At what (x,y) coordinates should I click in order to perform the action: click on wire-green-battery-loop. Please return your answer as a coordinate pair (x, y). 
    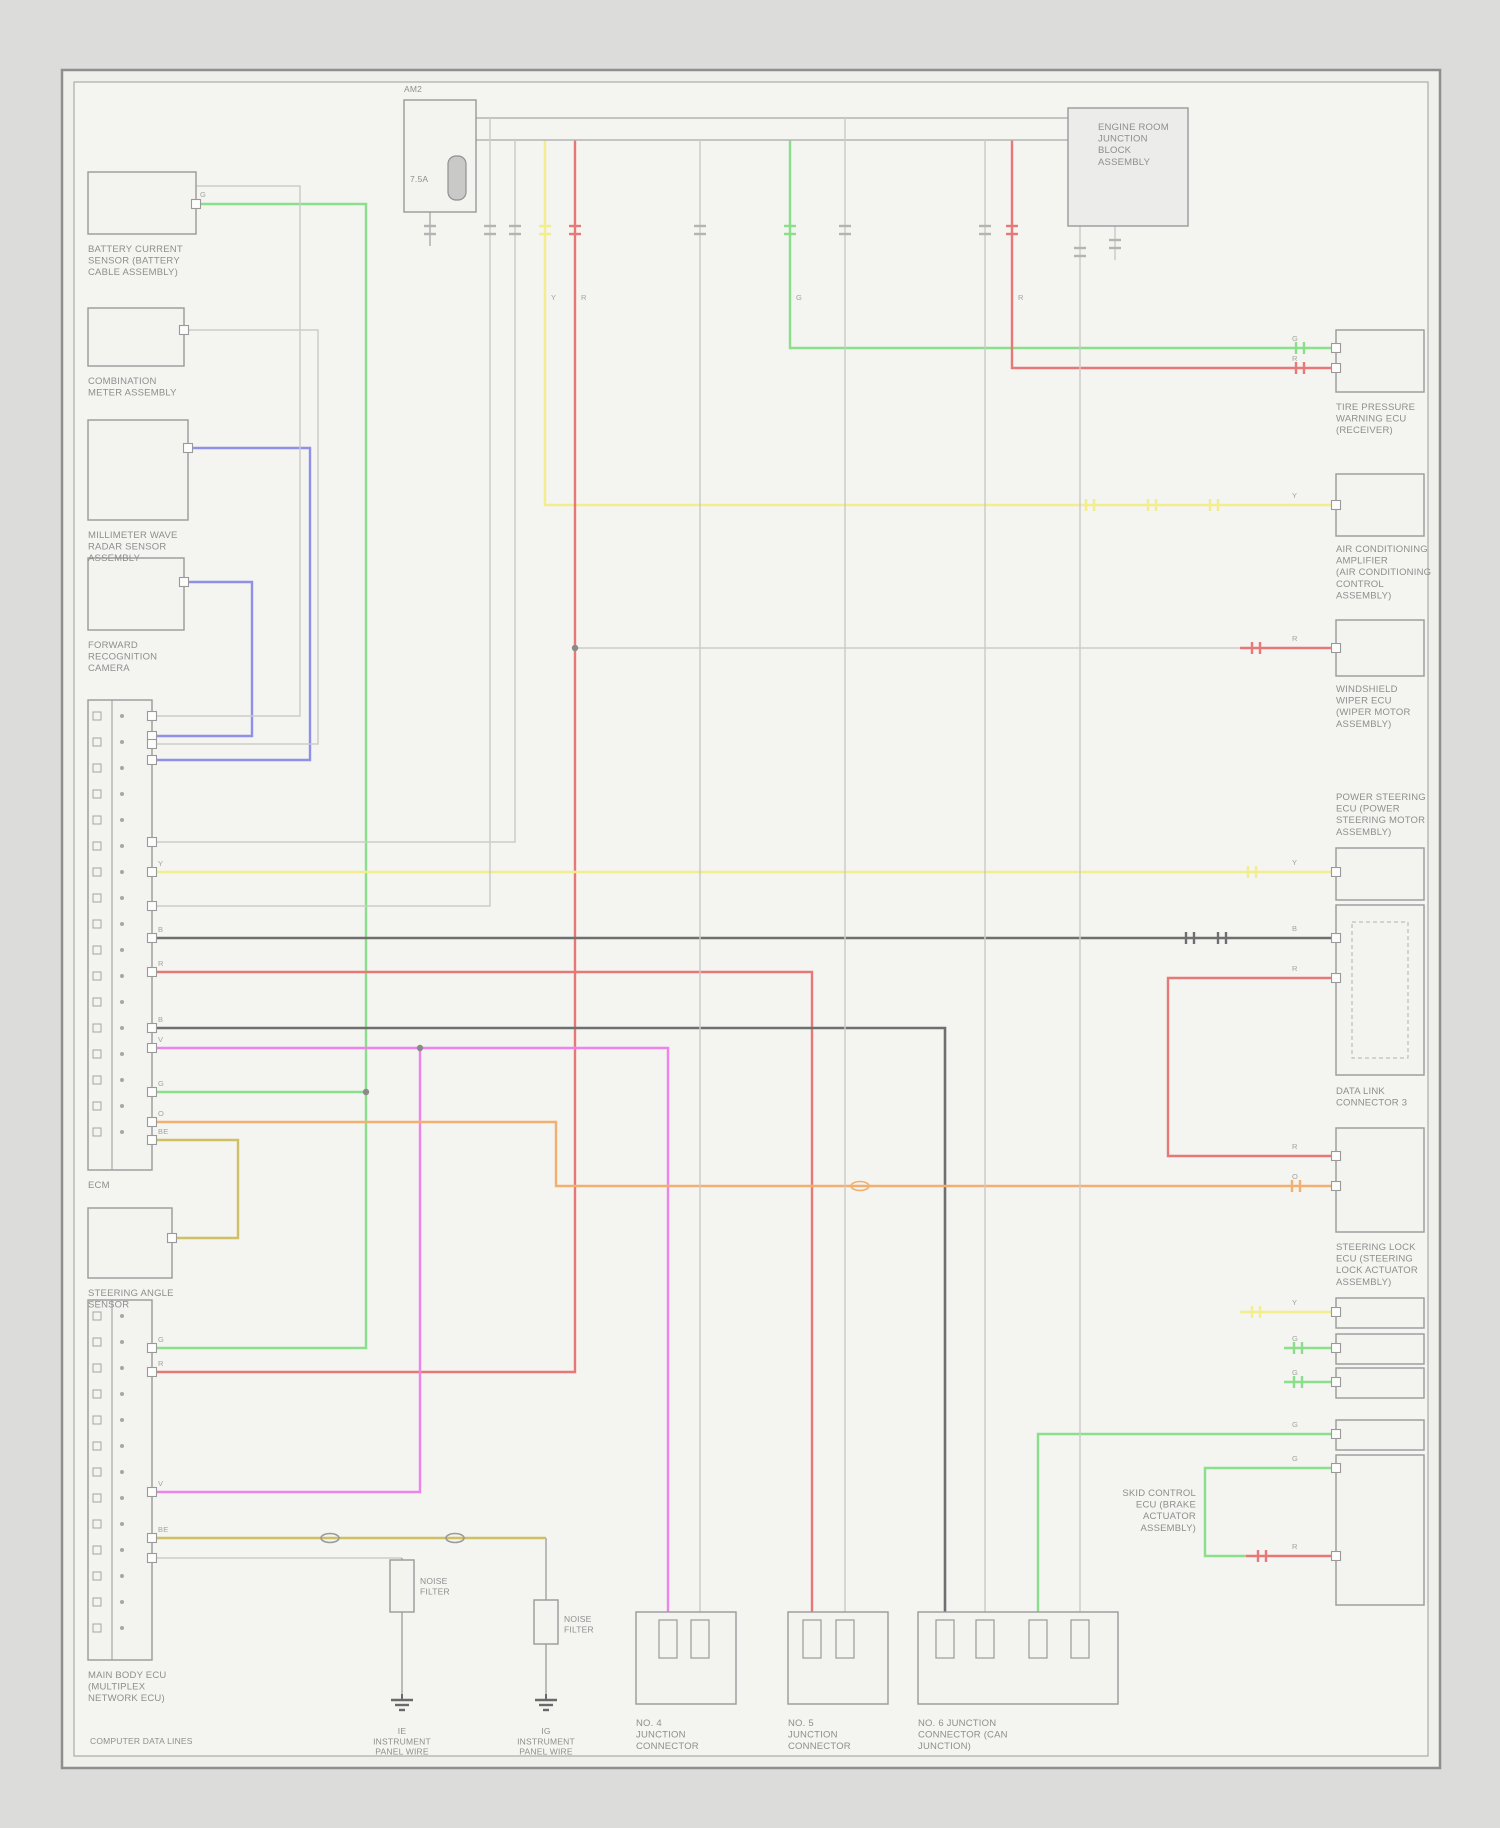
    Looking at the image, I should click on (260, 776).